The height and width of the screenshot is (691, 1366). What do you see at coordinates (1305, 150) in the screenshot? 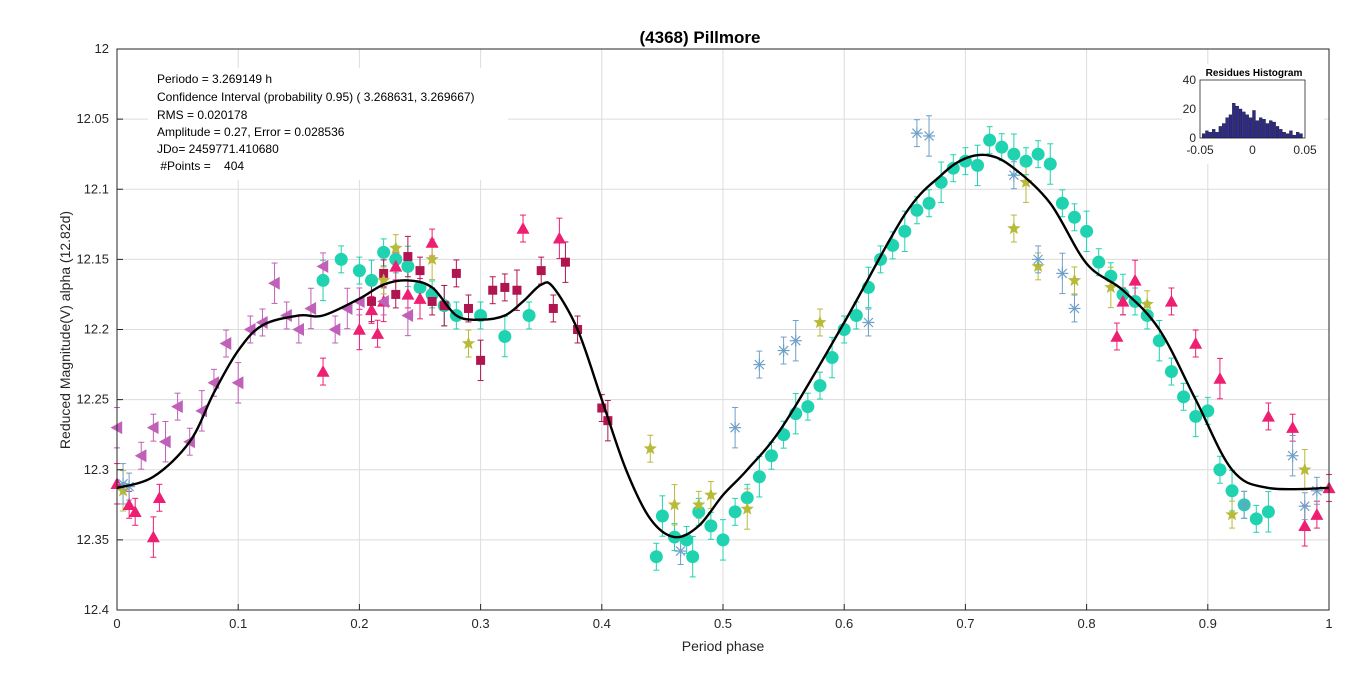
I see `histogram-x-tick: 0.05` at bounding box center [1305, 150].